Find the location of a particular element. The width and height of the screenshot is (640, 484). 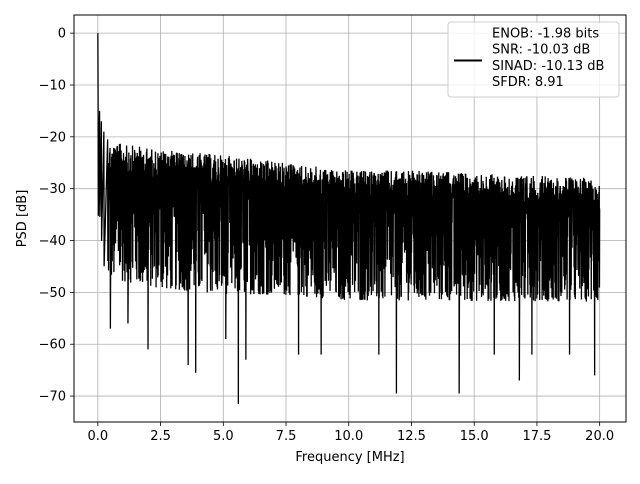

legend-box is located at coordinates (533, 59).